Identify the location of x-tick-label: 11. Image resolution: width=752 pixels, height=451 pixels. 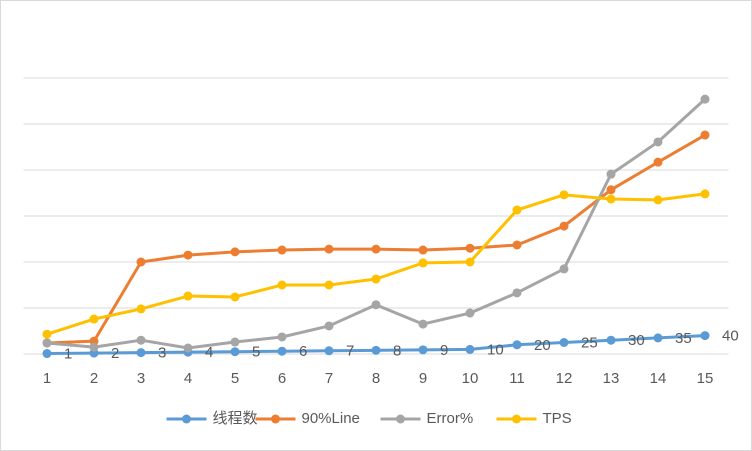
(517, 378).